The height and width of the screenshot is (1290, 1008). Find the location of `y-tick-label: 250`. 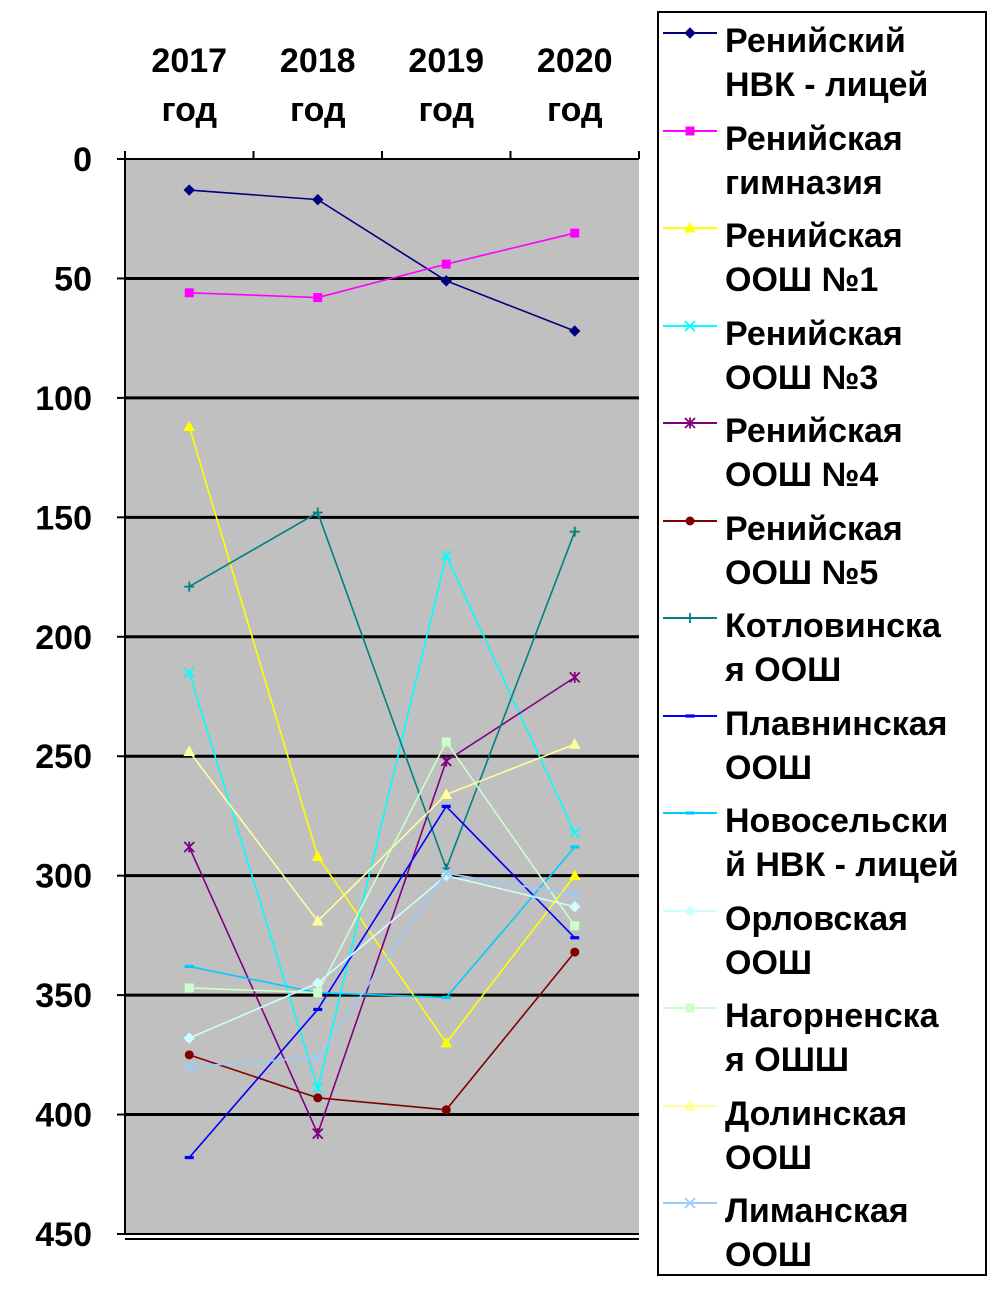

y-tick-label: 250 is located at coordinates (63, 757).